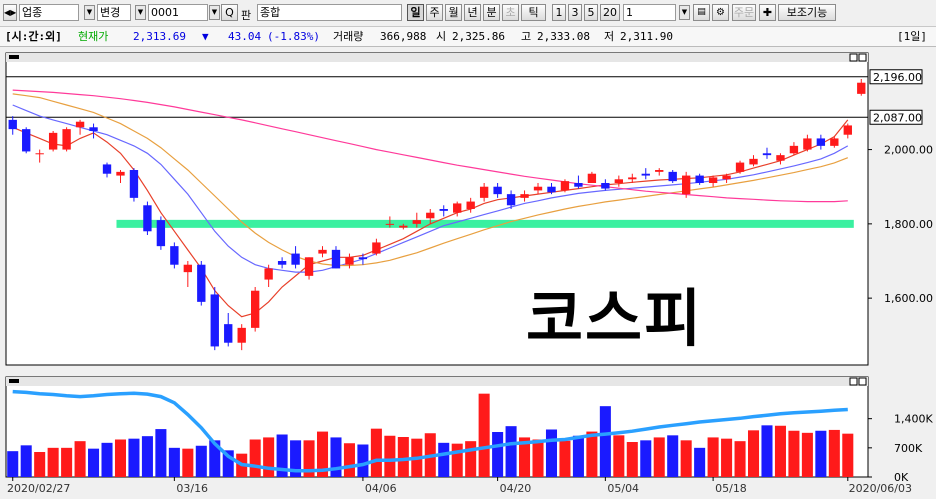 The height and width of the screenshot is (499, 936). Describe the element at coordinates (89, 12) in the screenshot. I see `market-dropdown-icon: ▼` at that location.